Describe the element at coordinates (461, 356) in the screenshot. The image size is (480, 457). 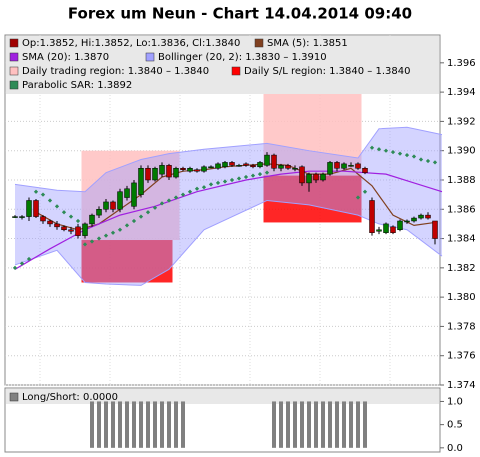
I see `y-tick-label: 1.376` at that location.